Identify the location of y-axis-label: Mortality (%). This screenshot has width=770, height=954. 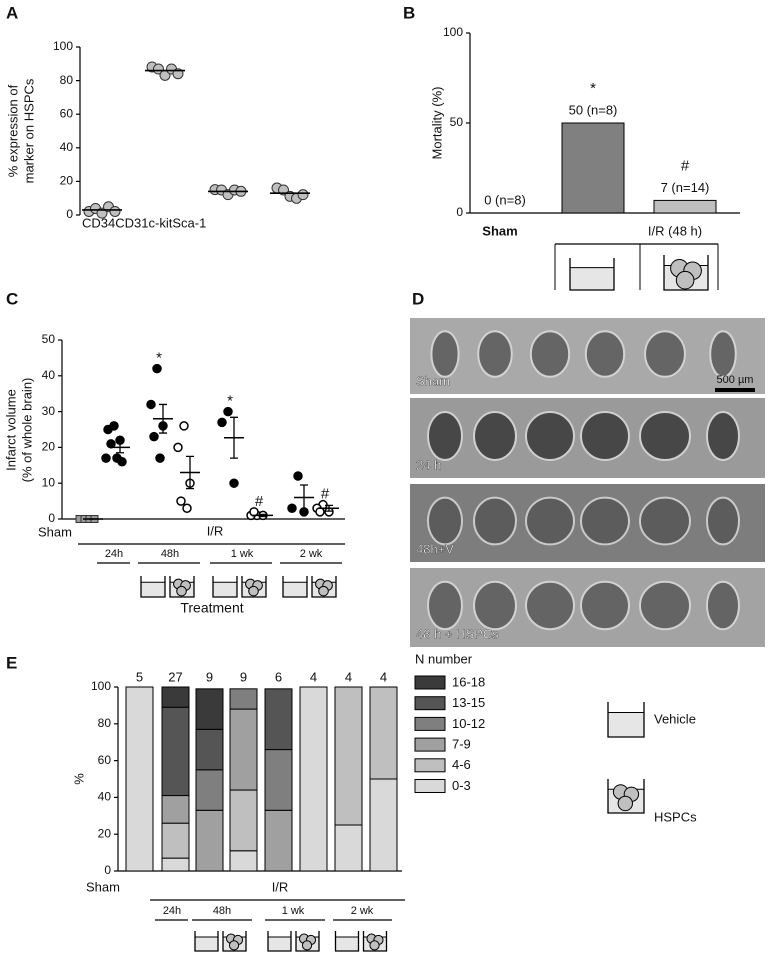
(436, 123).